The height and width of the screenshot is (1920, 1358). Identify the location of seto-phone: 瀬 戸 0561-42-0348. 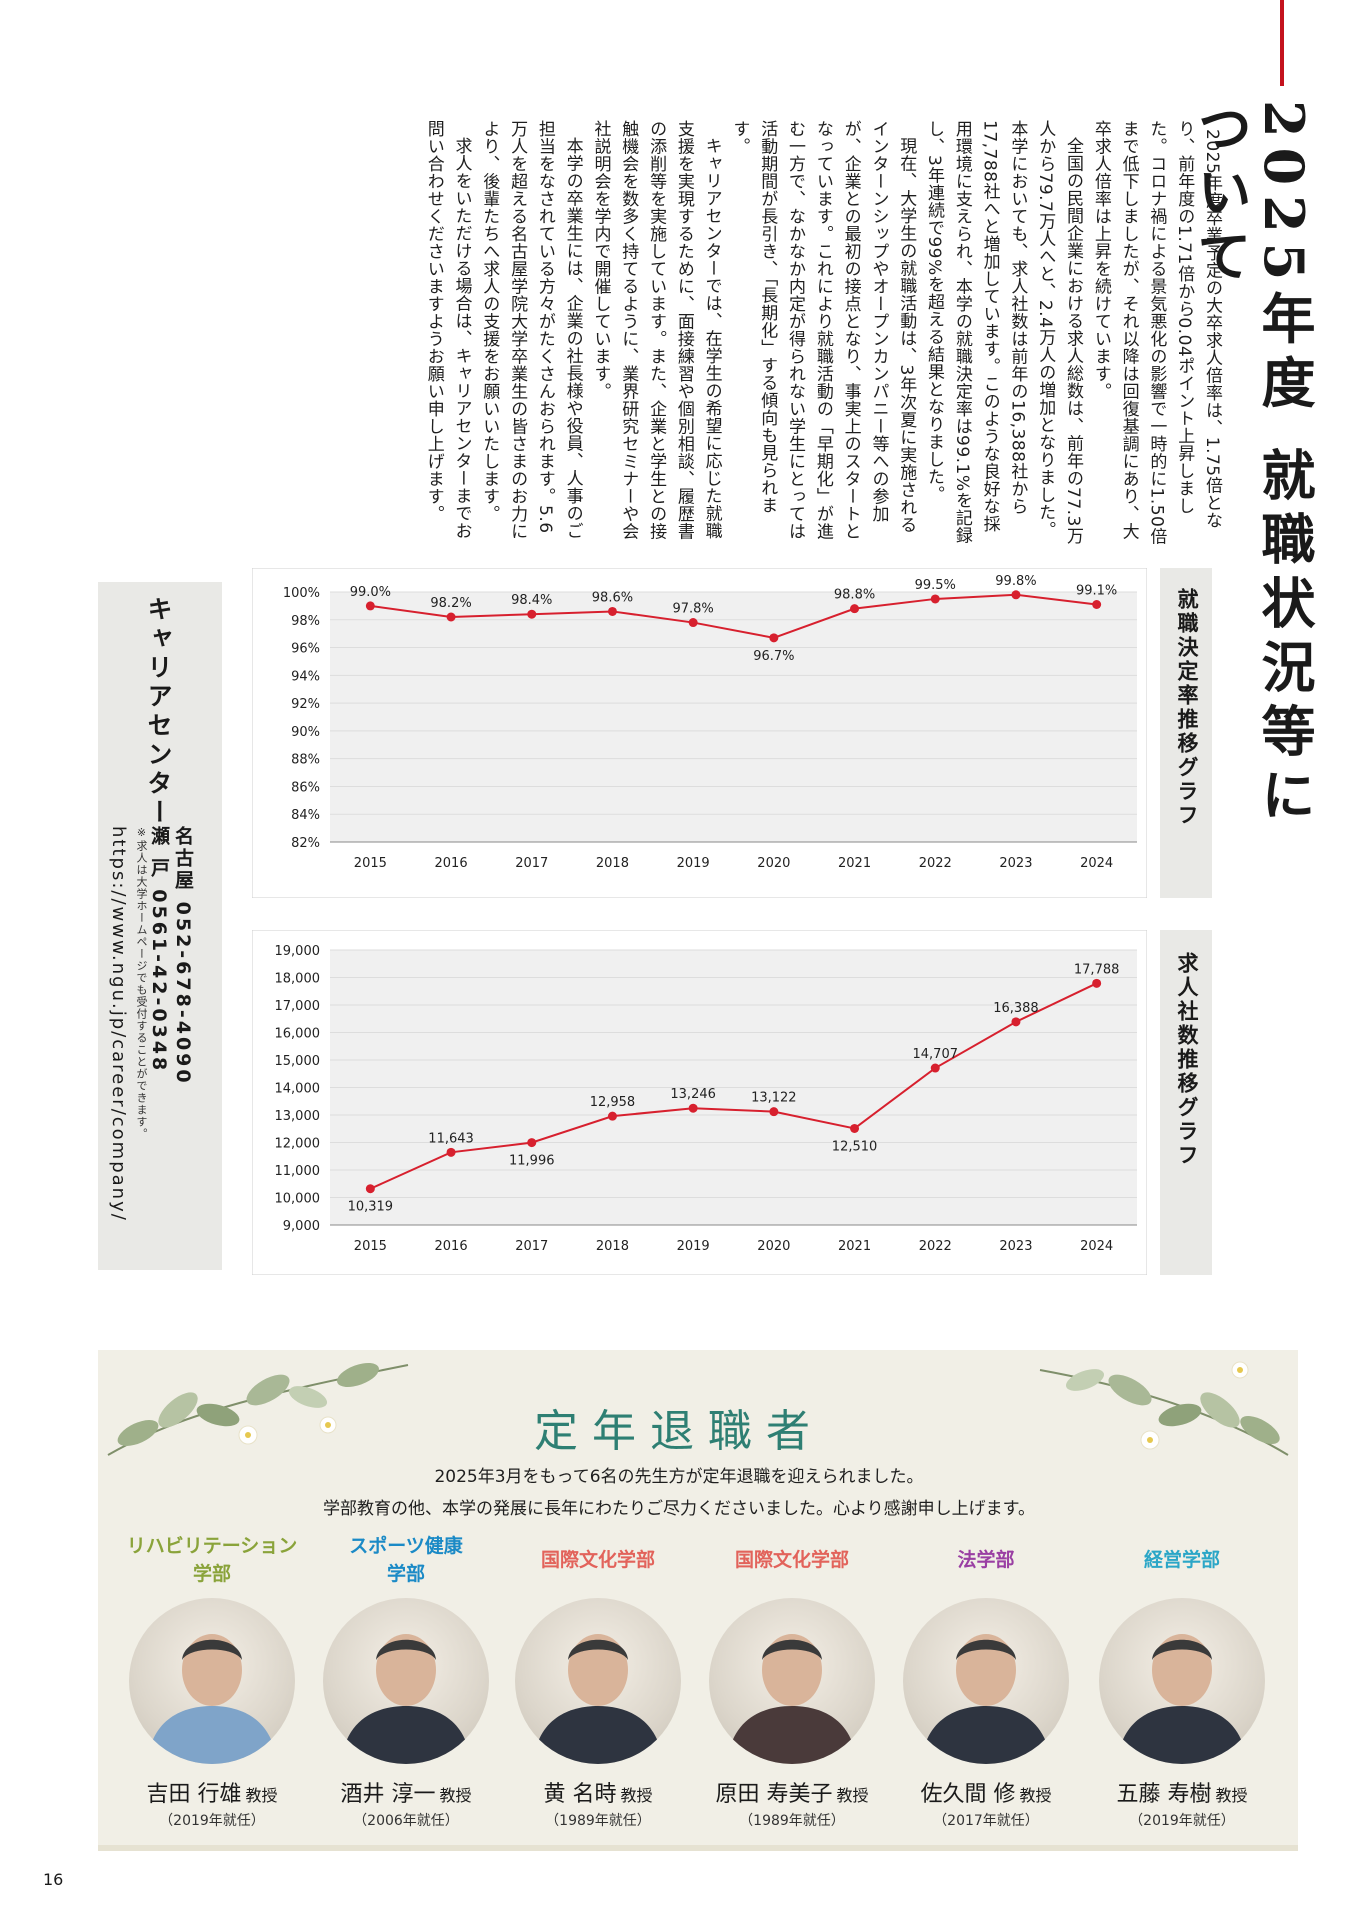
(159, 949).